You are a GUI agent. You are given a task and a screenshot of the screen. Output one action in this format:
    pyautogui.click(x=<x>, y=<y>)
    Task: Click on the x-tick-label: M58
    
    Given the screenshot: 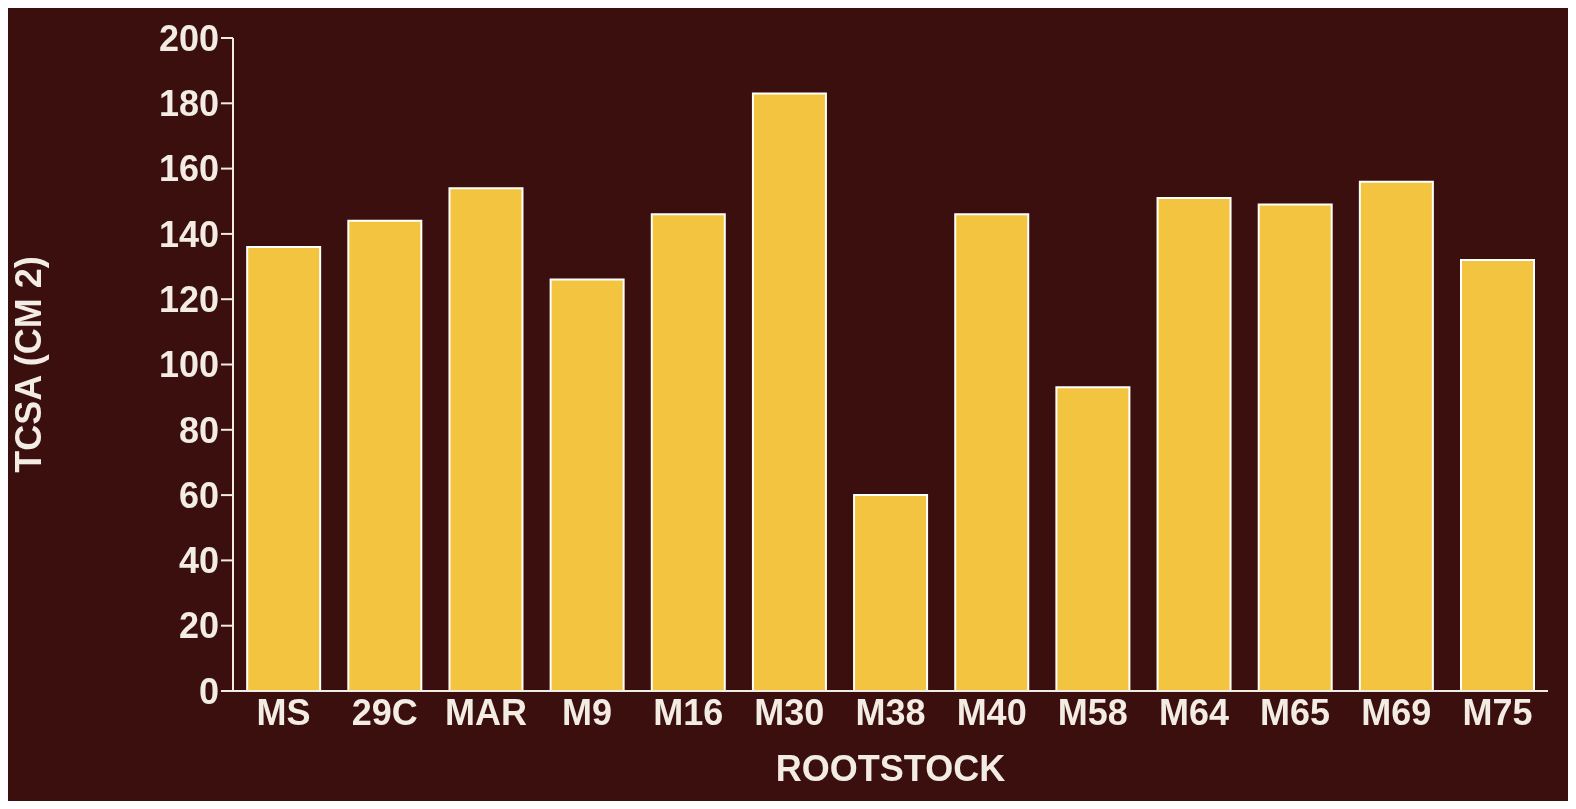 What is the action you would take?
    pyautogui.click(x=1092, y=712)
    